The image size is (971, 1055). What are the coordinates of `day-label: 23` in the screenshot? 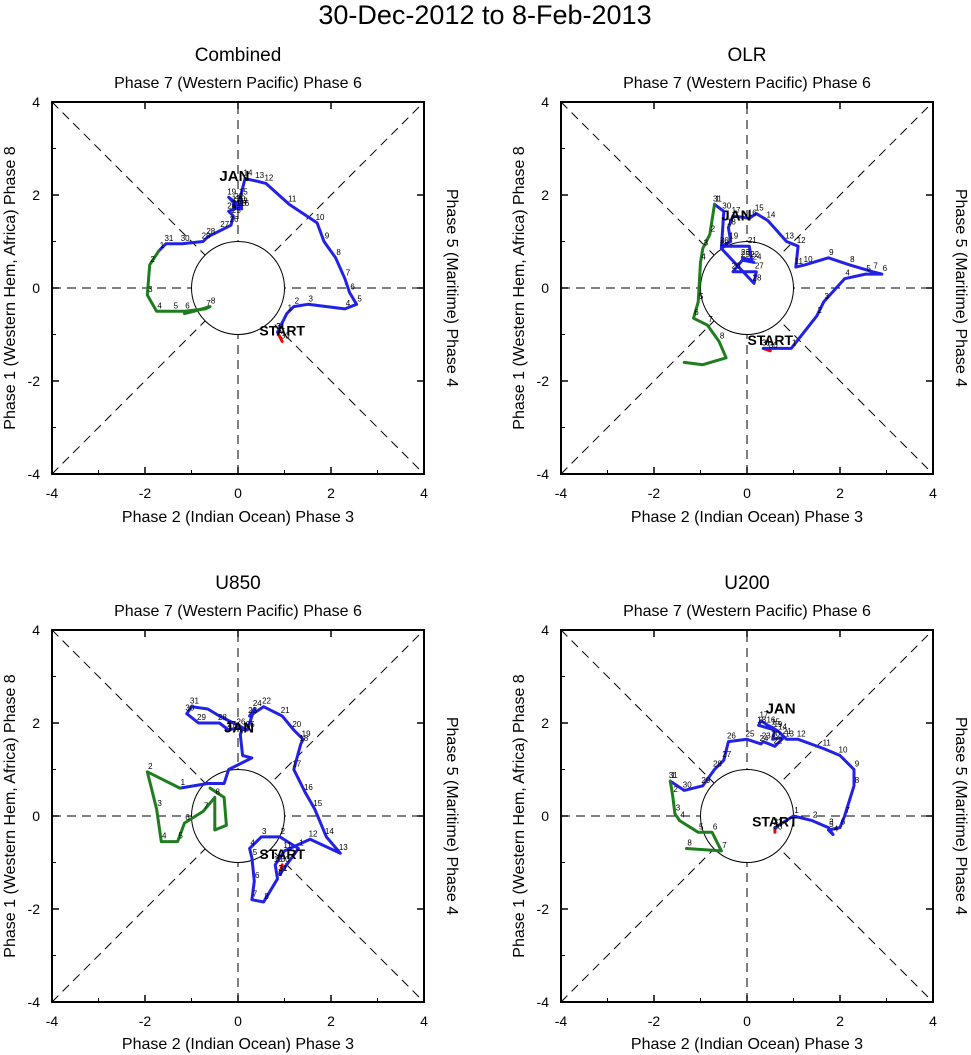 It's located at (243, 201).